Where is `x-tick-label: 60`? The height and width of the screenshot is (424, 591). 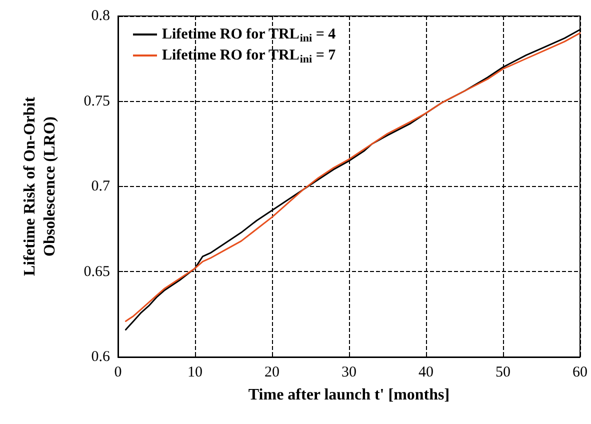 x-tick-label: 60 is located at coordinates (580, 372).